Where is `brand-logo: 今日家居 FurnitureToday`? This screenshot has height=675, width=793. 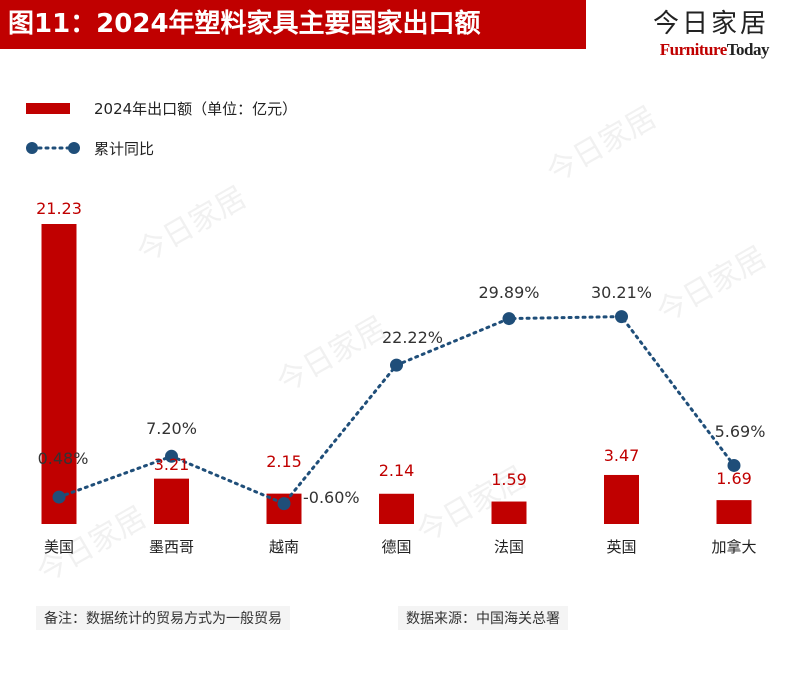 brand-logo: 今日家居 FurnitureToday is located at coordinates (711, 34).